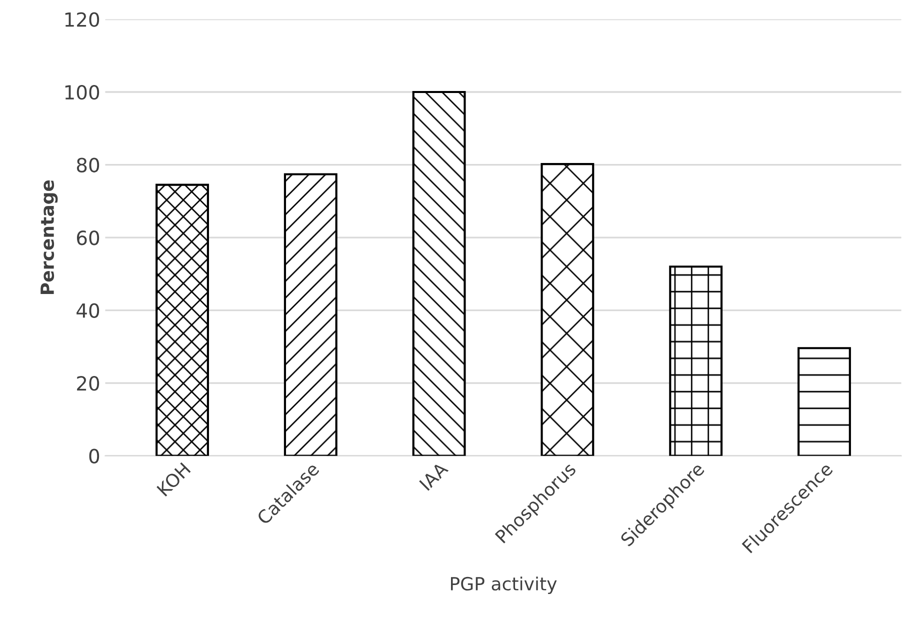  What do you see at coordinates (88, 310) in the screenshot?
I see `y-tick-label: 40` at bounding box center [88, 310].